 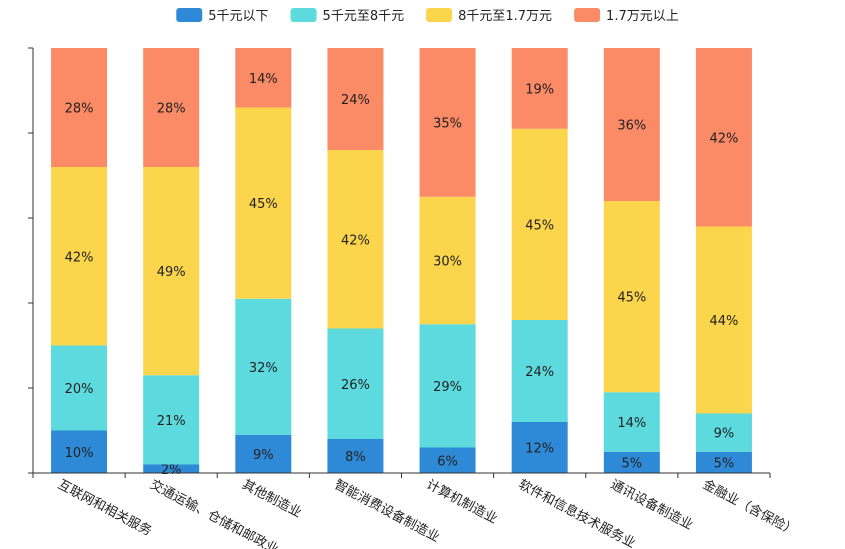 I want to click on legend-item: 5千元以下, so click(x=222, y=16).